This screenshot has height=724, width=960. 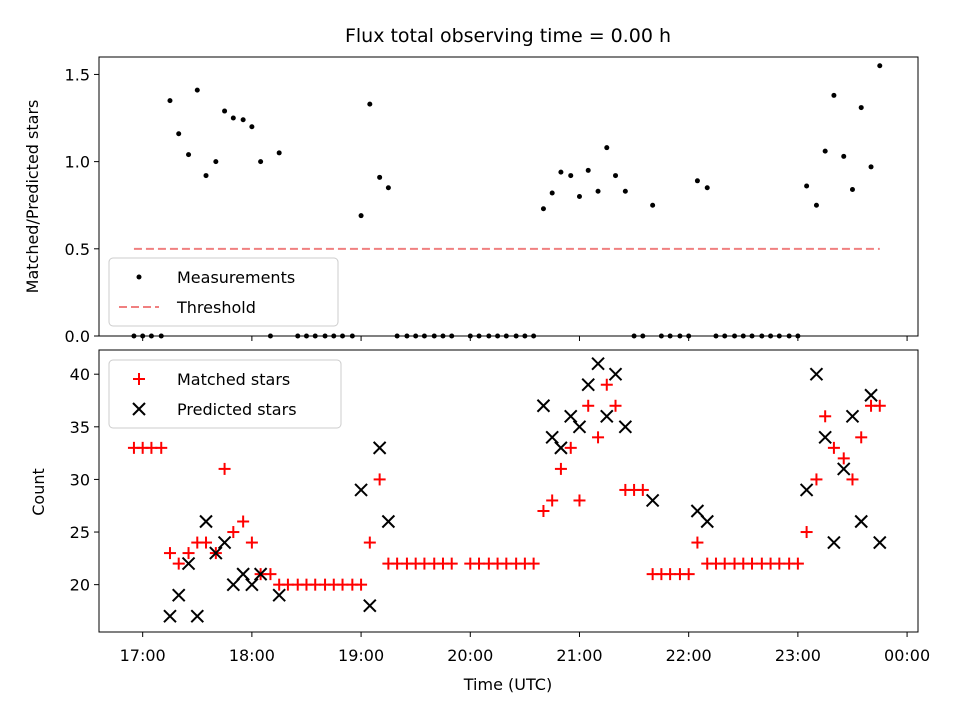 I want to click on bottom-y-axis: 20 25 30 35 40, so click(x=84, y=480).